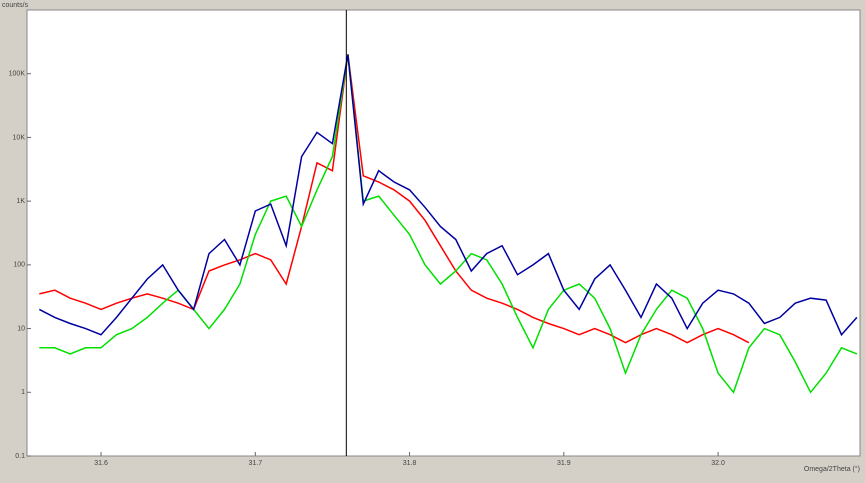 Image resolution: width=865 pixels, height=483 pixels. Describe the element at coordinates (19, 265) in the screenshot. I see `y-tick-label: 100` at that location.